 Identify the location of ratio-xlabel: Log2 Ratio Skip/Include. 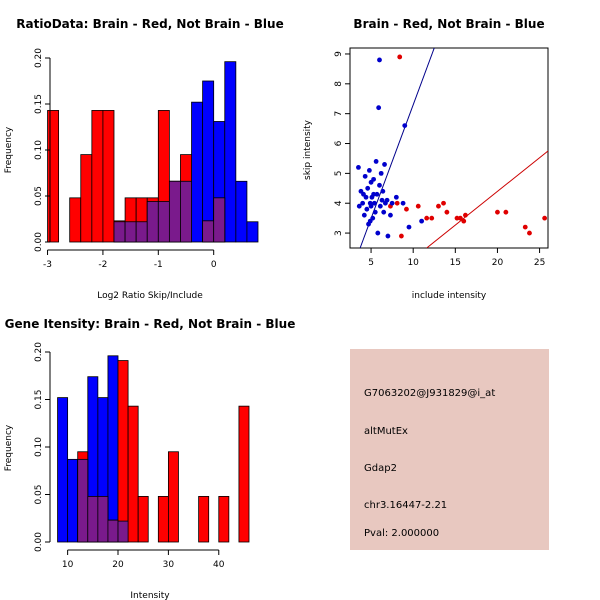
(150, 296).